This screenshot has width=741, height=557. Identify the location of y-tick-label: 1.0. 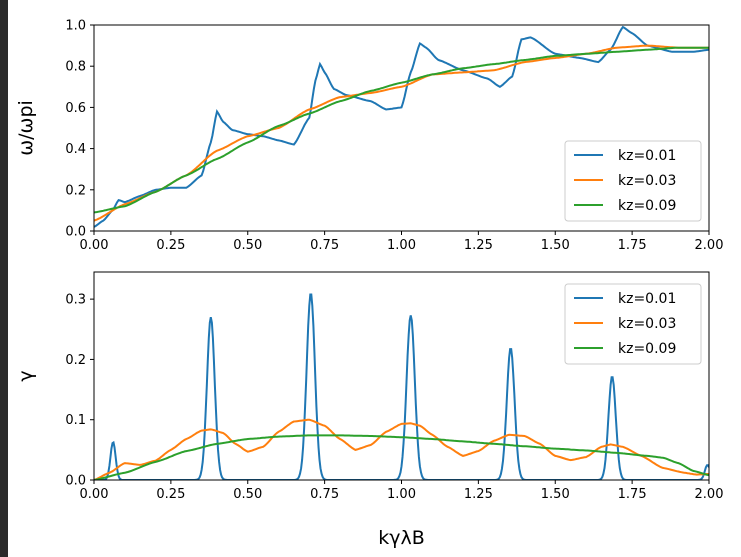
(75, 26).